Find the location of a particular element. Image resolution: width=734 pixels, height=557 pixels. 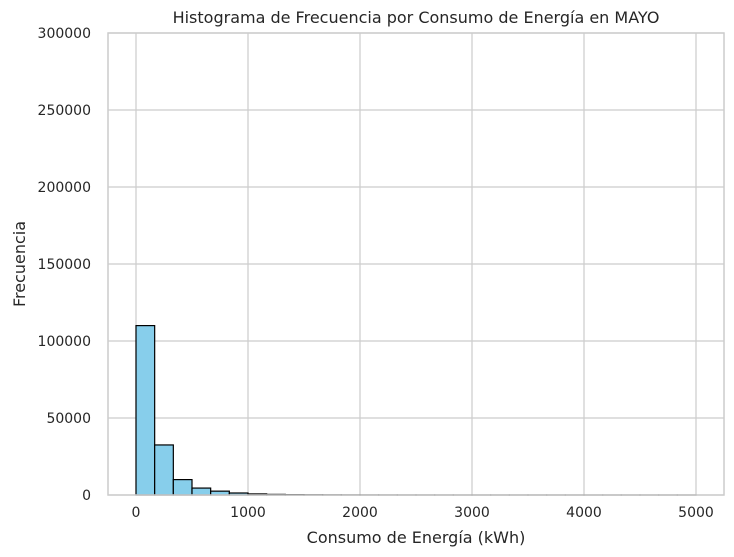

y-tick-label: 50000 is located at coordinates (68, 419).